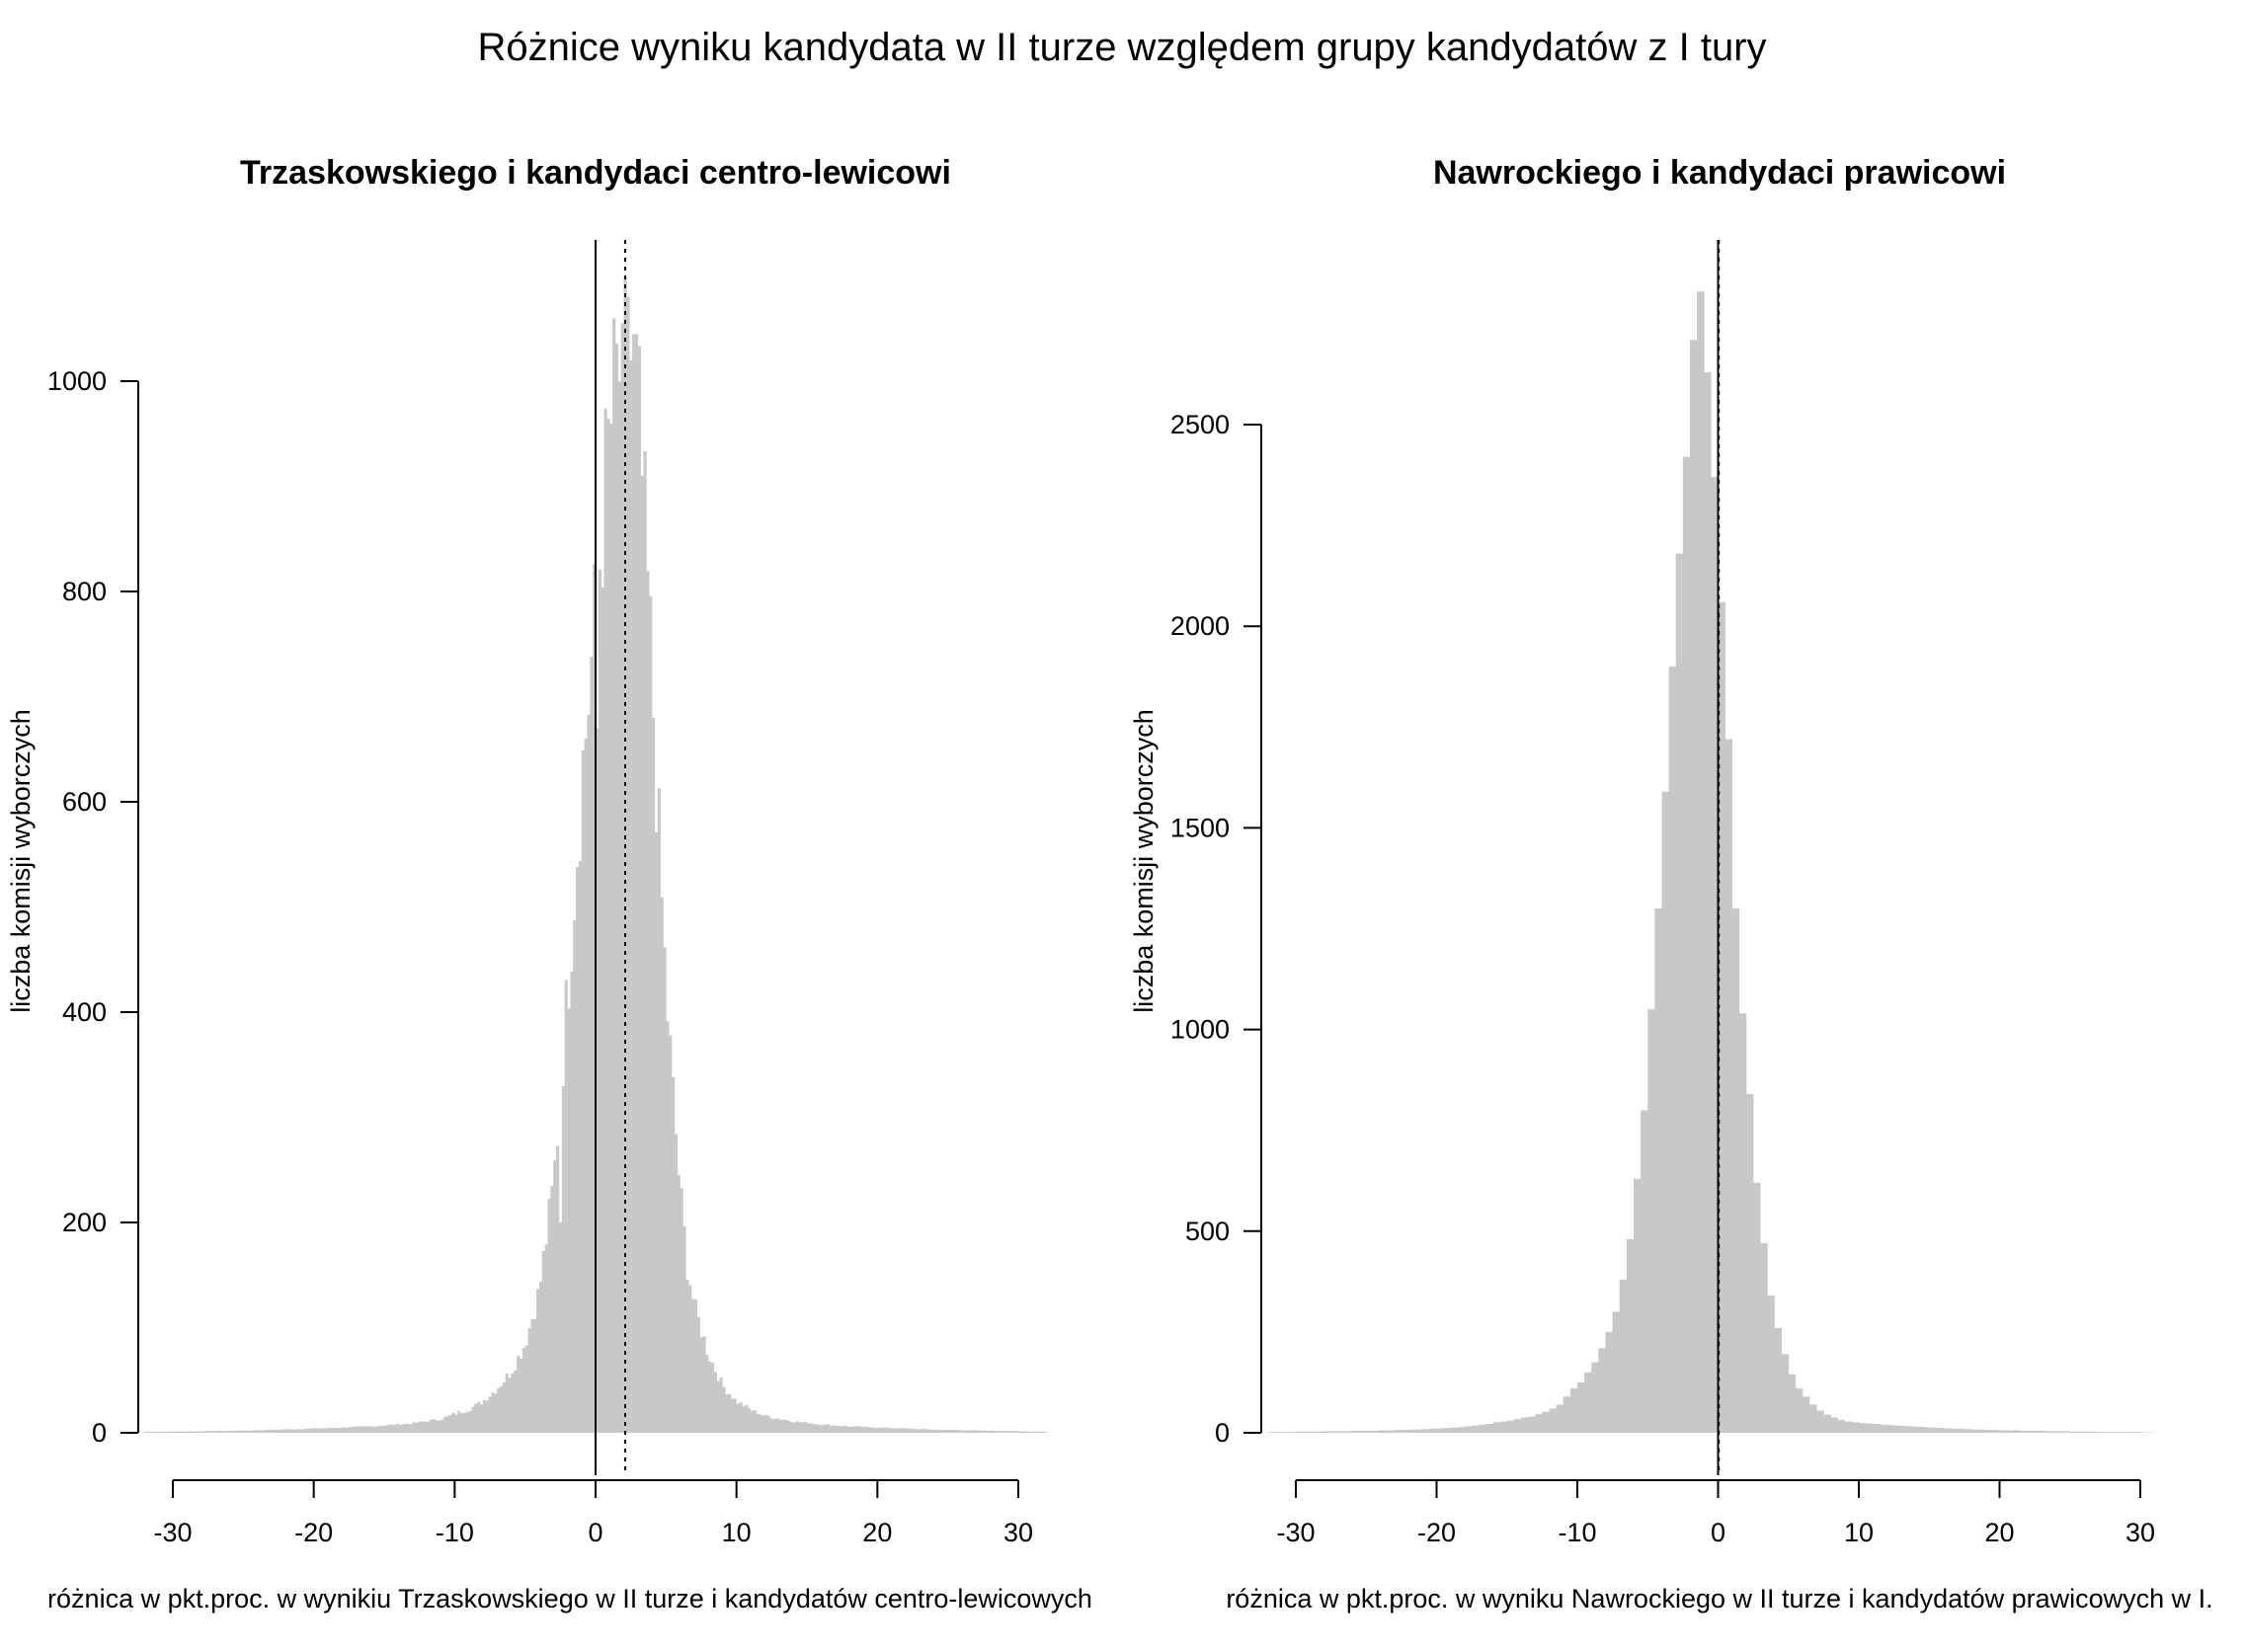  I want to click on x-tick-label: 30, so click(2140, 1532).